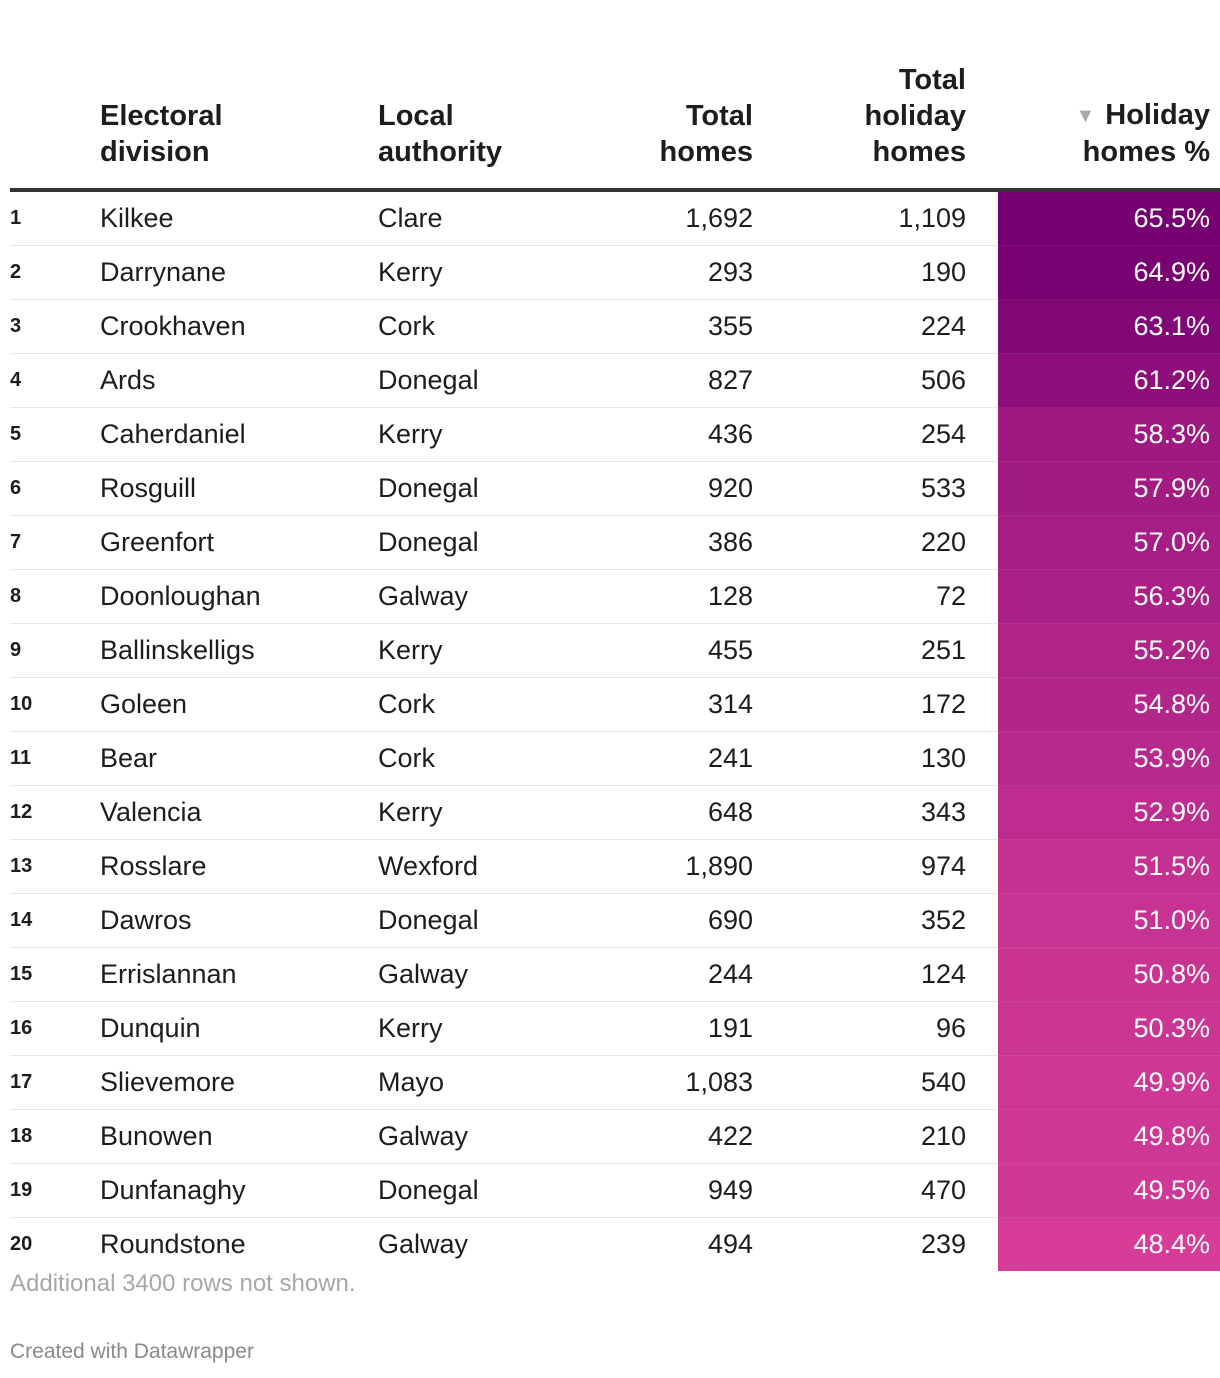 This screenshot has height=1378, width=1220. What do you see at coordinates (440, 152) in the screenshot?
I see `header-local-authority-line-2: authority` at bounding box center [440, 152].